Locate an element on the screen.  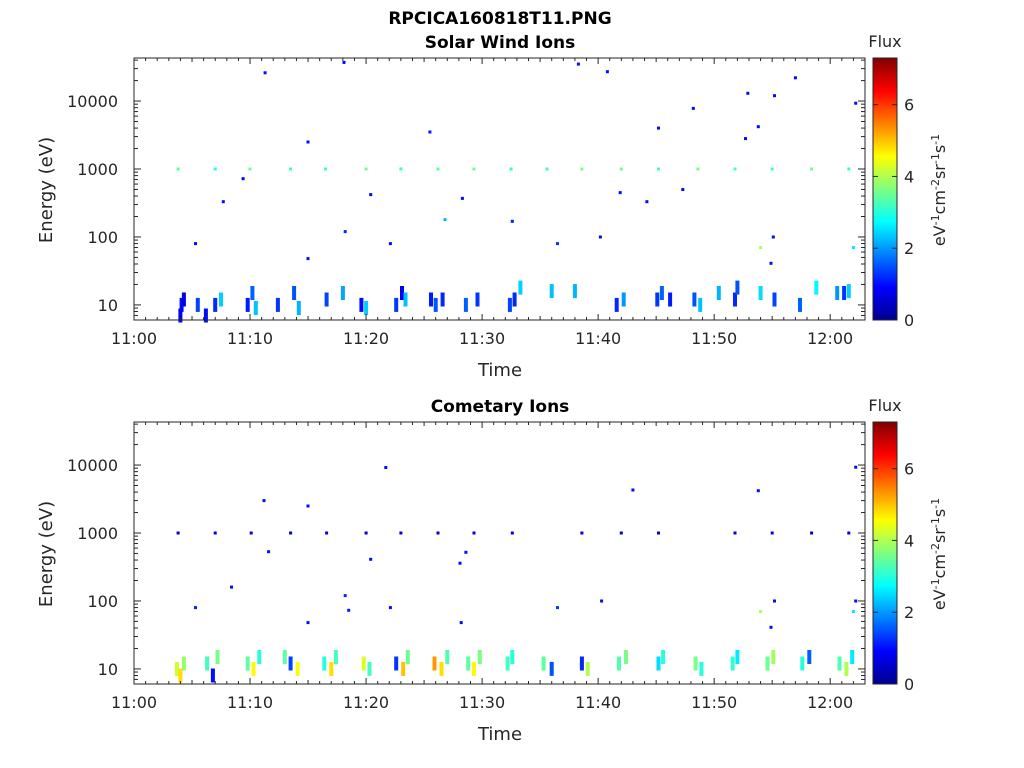
x-tick-label: 12:00 is located at coordinates (830, 338).